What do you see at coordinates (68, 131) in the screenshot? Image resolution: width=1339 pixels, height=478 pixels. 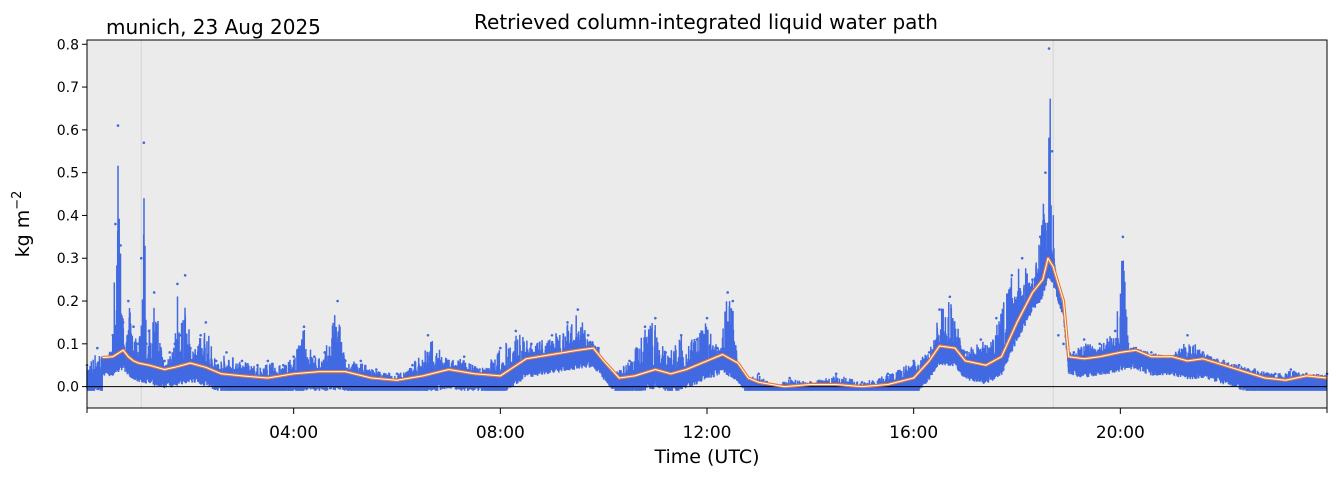 I see `y-tick-label: 0.6` at bounding box center [68, 131].